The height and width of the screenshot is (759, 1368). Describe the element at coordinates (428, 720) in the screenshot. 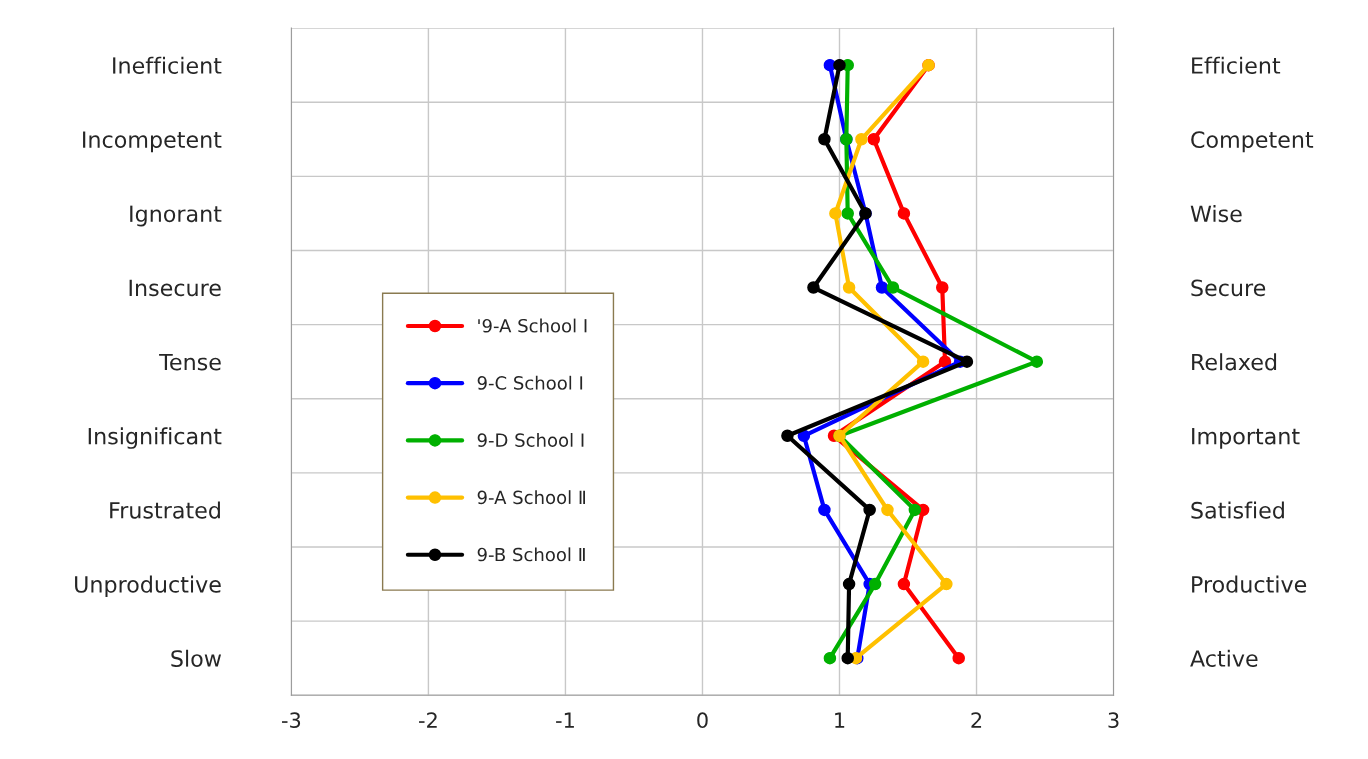

I see `x-tick-label: -2` at that location.